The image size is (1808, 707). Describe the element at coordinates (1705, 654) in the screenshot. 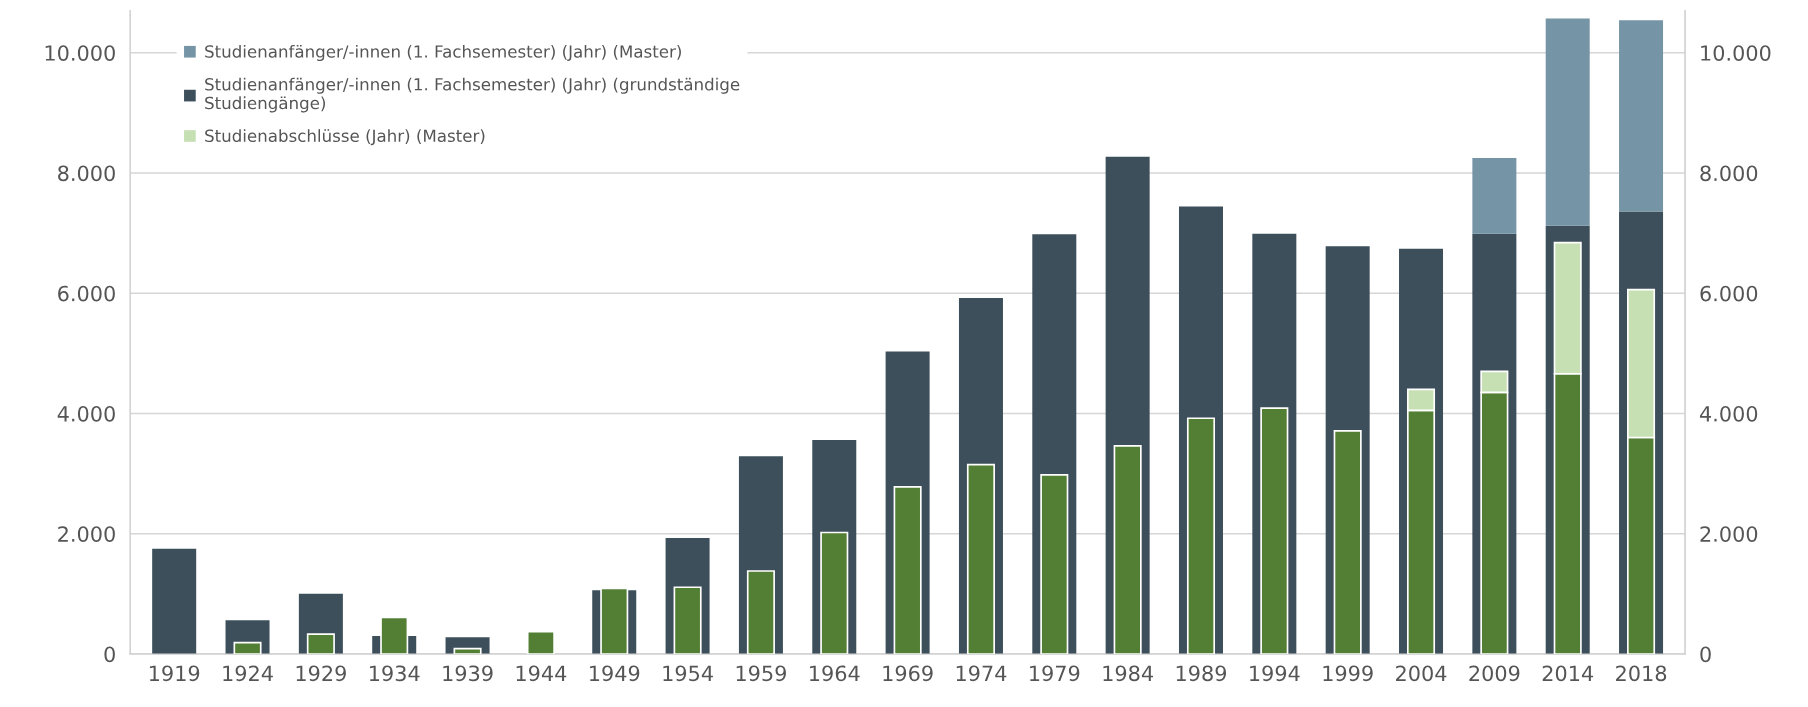

I see `y2-tick-label: 0` at that location.